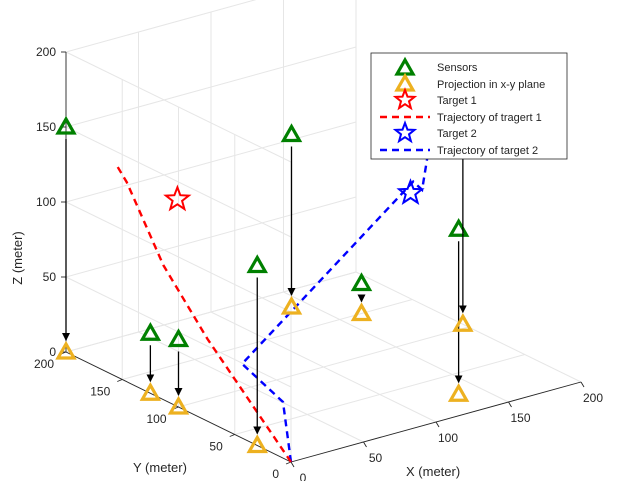 The width and height of the screenshot is (617, 481). What do you see at coordinates (410, 192) in the screenshot?
I see `target-2-marker` at bounding box center [410, 192].